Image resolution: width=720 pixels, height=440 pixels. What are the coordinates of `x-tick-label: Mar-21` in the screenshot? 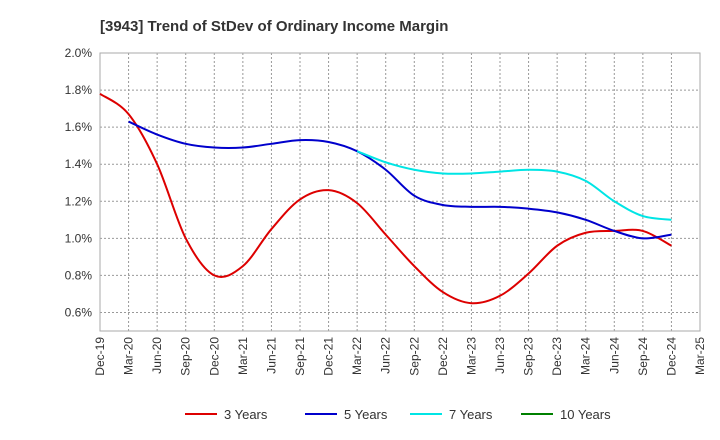 It's located at (243, 356).